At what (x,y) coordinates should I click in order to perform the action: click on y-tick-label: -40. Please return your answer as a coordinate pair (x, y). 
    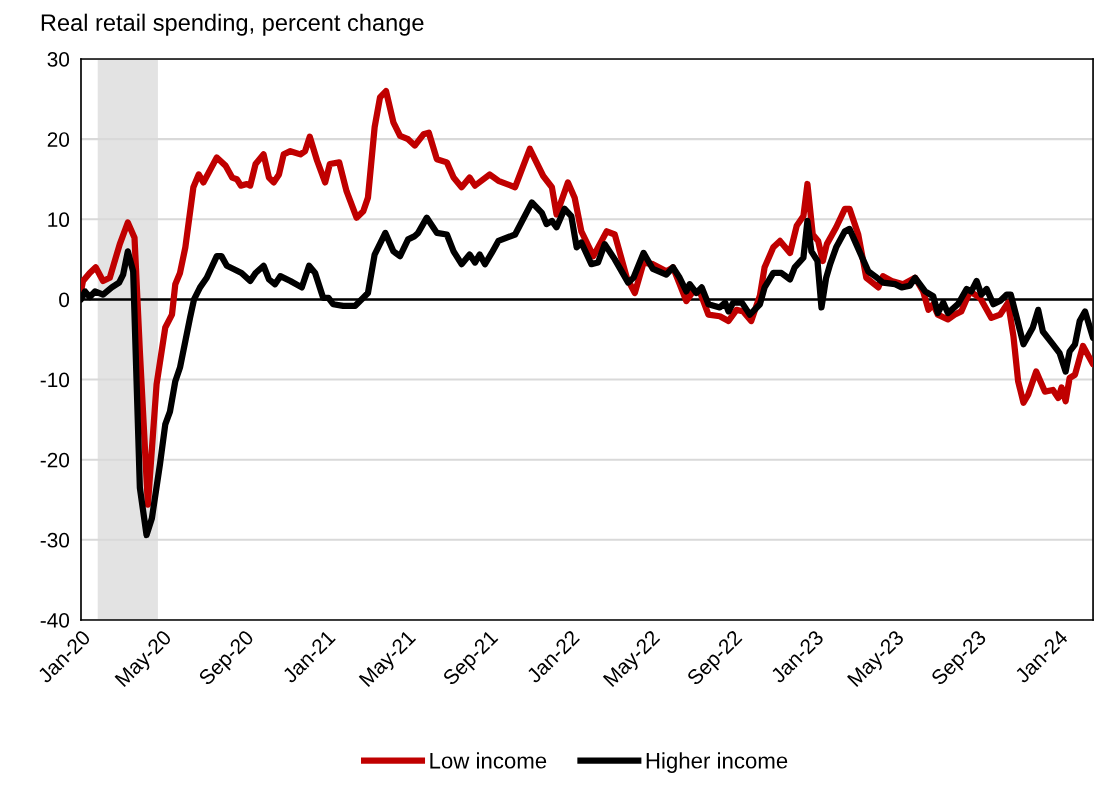
    Looking at the image, I should click on (55, 620).